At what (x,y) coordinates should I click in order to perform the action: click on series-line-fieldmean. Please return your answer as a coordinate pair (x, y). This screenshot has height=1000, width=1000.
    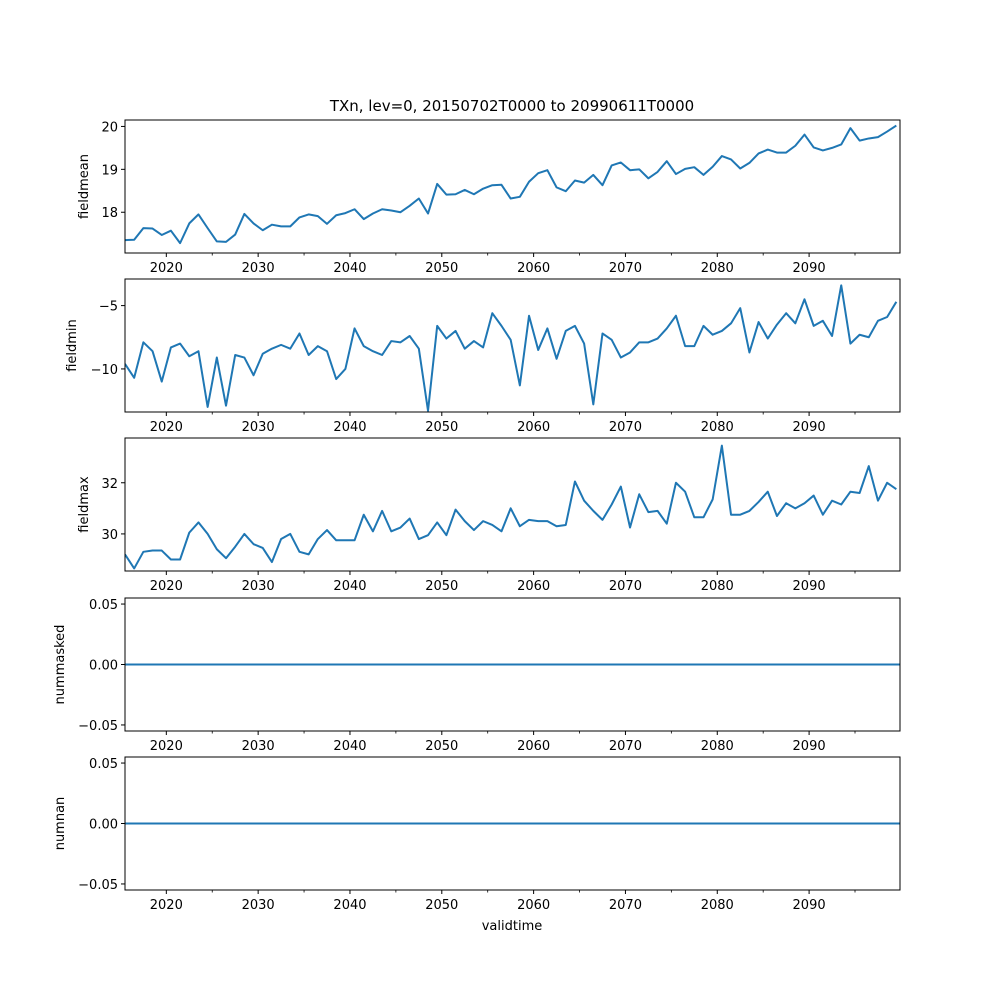
    Looking at the image, I should click on (511, 184).